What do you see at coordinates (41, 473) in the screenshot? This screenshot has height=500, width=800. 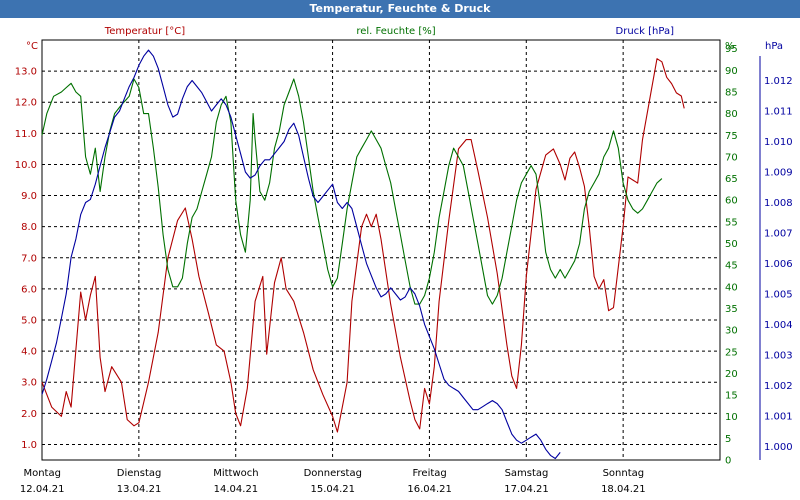 I see `x-day-label: Montag` at bounding box center [41, 473].